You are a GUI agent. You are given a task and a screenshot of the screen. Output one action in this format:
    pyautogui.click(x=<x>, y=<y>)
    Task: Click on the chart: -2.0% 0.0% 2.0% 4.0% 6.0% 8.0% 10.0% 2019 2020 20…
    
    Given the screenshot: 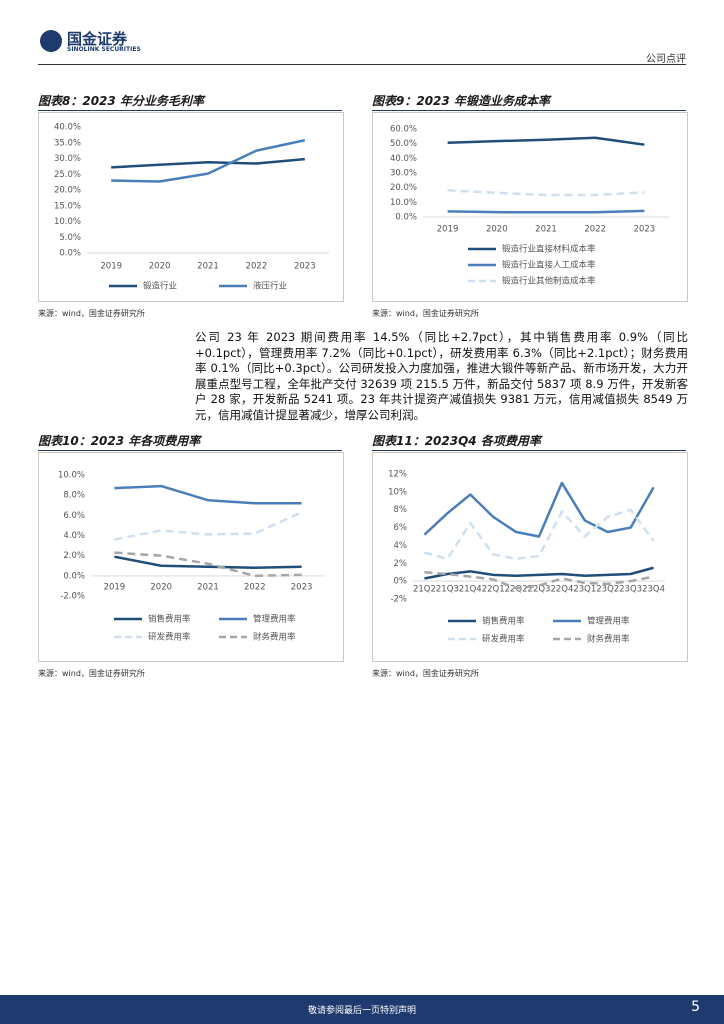 What is the action you would take?
    pyautogui.click(x=191, y=557)
    